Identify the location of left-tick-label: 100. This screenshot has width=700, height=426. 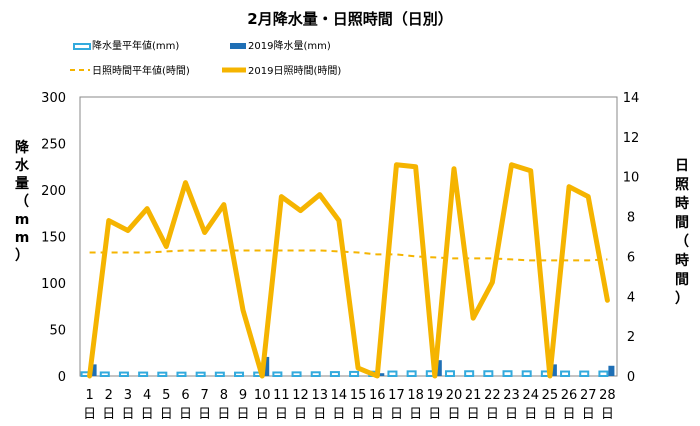
(53, 284).